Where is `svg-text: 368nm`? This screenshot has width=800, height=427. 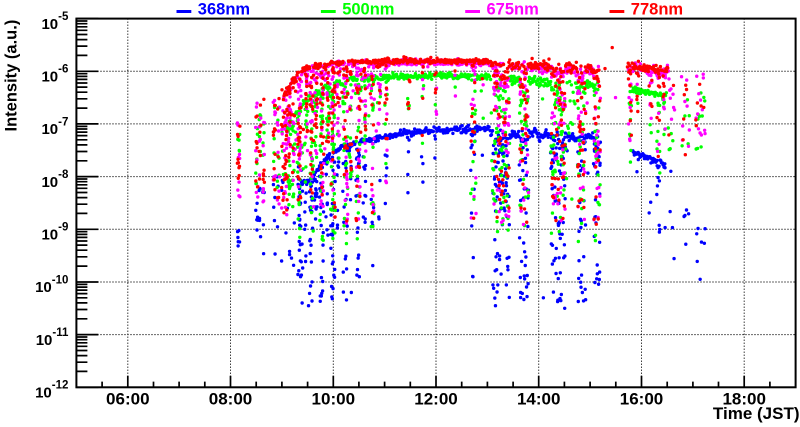
svg-text: 368nm is located at coordinates (224, 10).